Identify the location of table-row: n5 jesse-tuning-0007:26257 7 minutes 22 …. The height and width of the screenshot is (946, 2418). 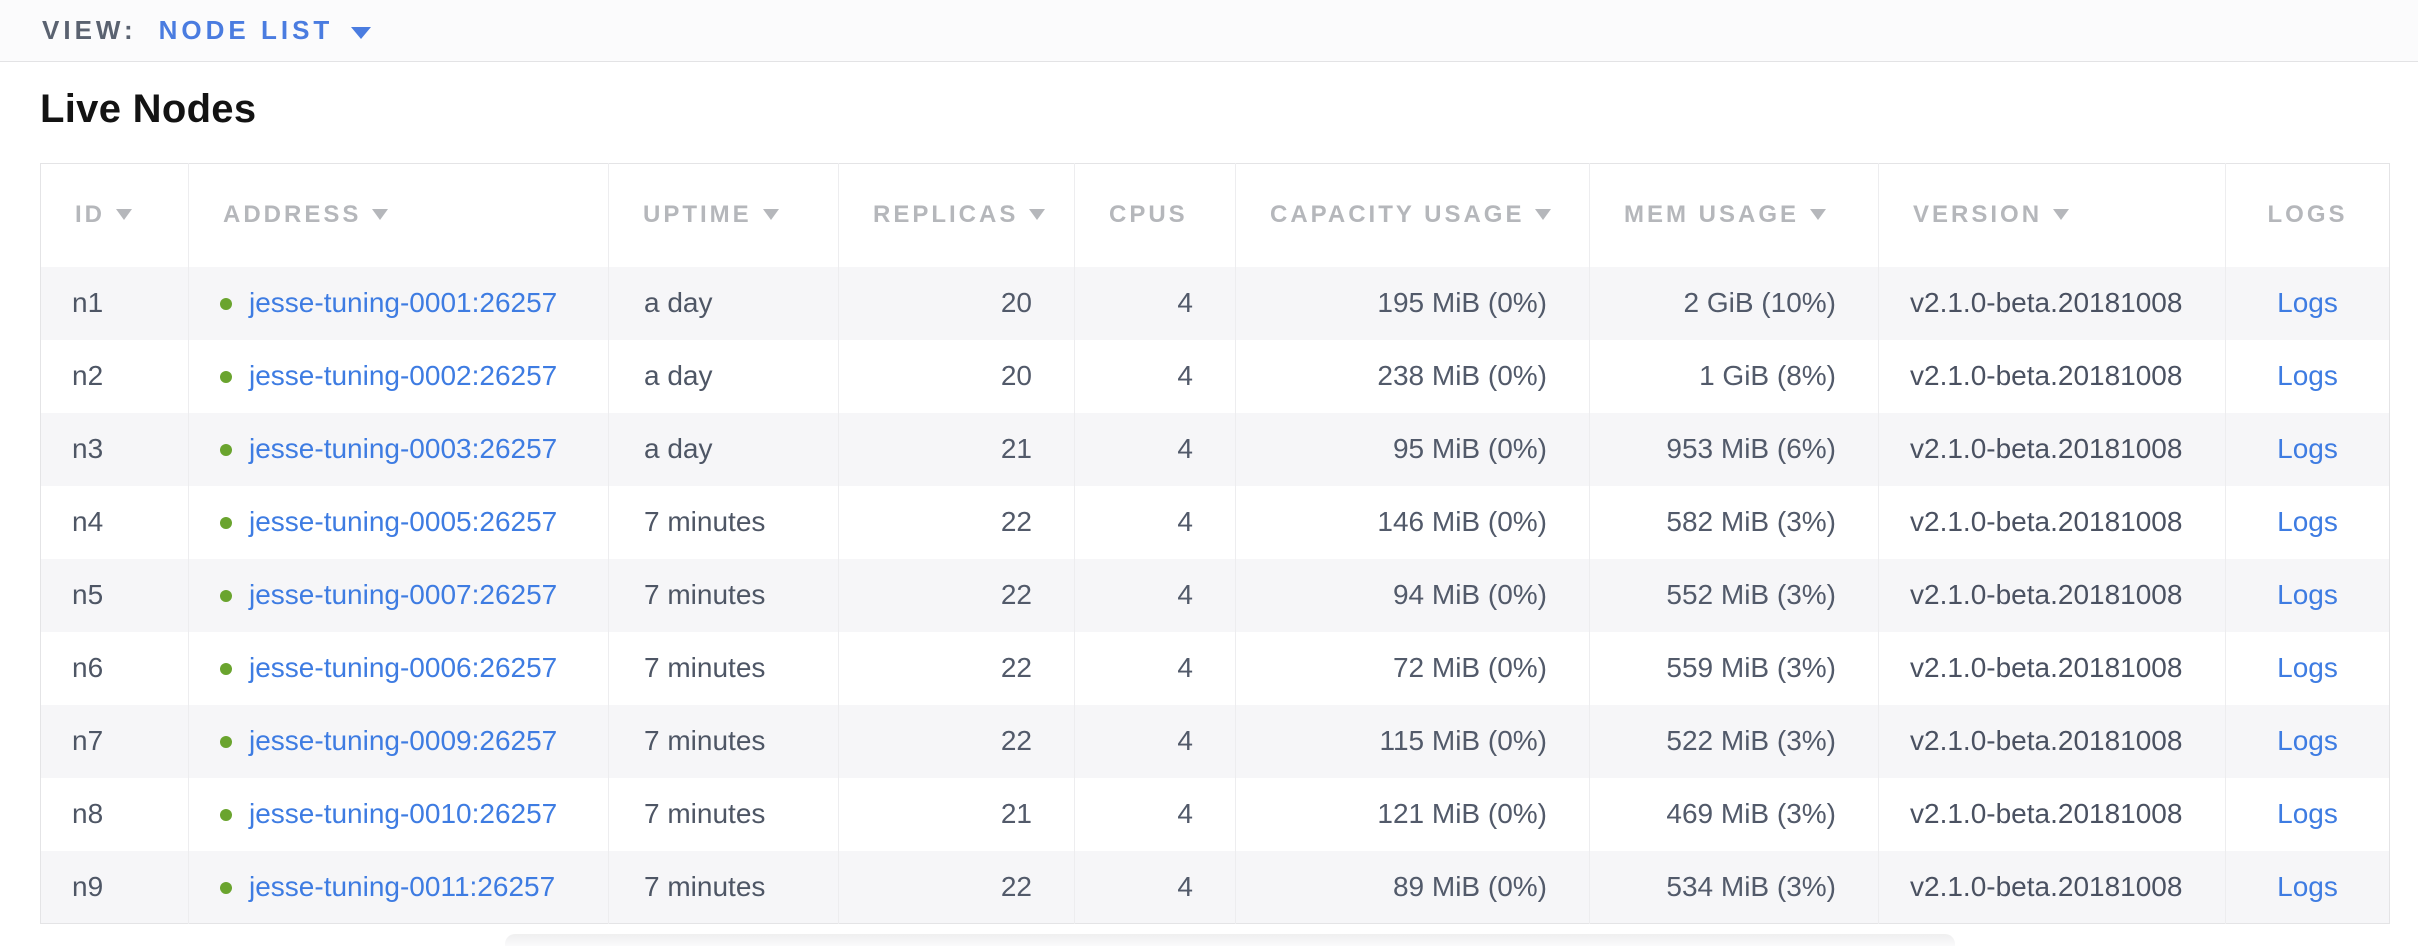
(1215, 595).